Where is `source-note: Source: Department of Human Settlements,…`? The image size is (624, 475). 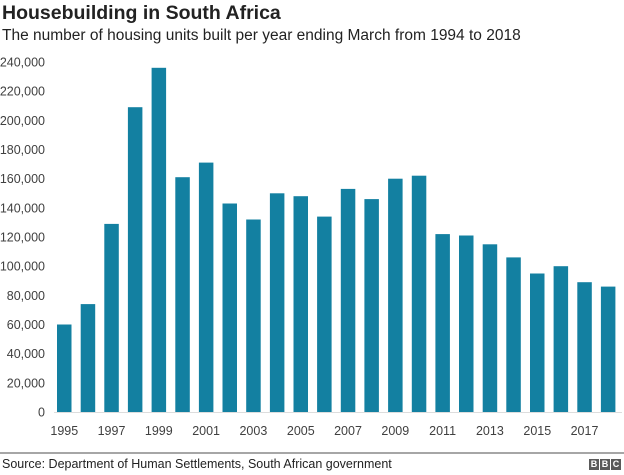
source-note: Source: Department of Human Settlements,… is located at coordinates (197, 464).